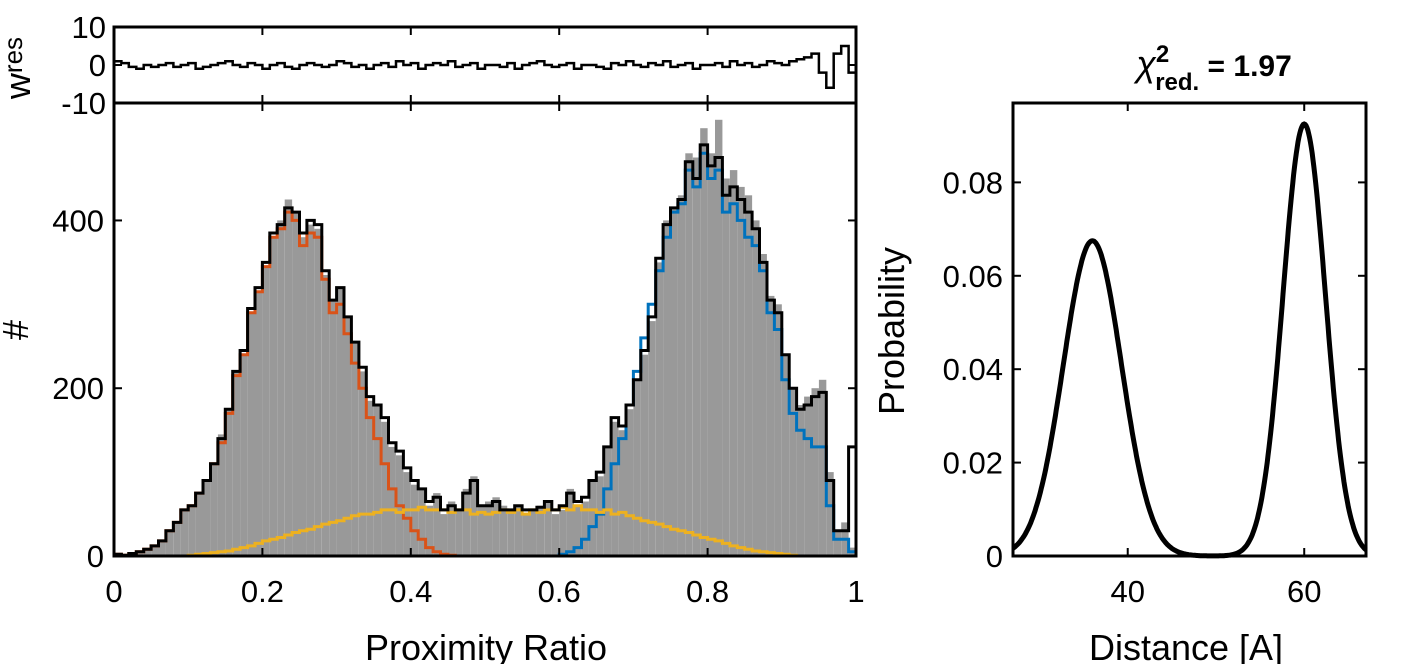  I want to click on histogram-x-tick-label: 0.6, so click(559, 591).